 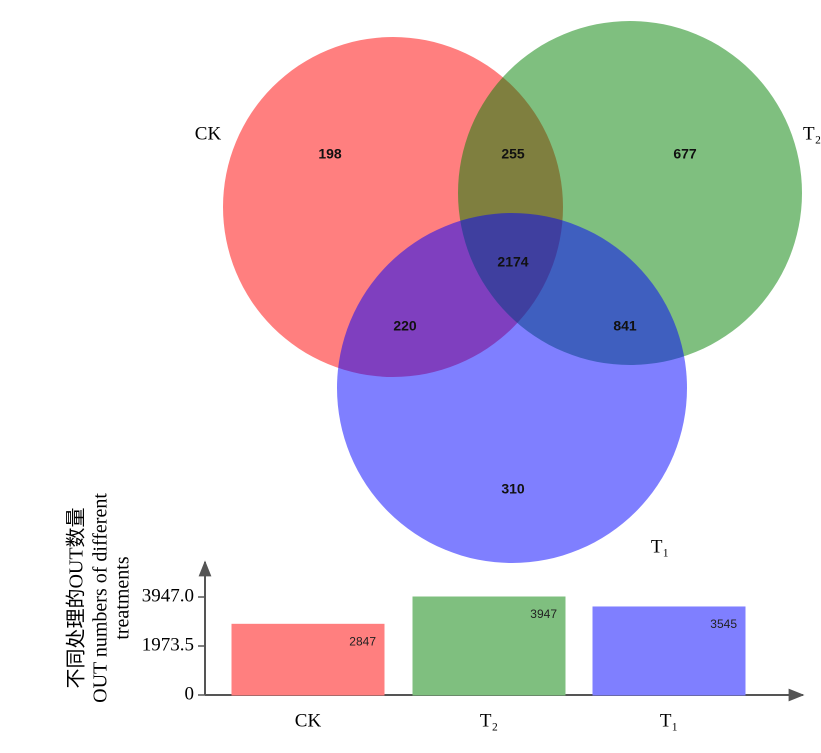 What do you see at coordinates (168, 595) in the screenshot?
I see `y-tick-label: 3947.0` at bounding box center [168, 595].